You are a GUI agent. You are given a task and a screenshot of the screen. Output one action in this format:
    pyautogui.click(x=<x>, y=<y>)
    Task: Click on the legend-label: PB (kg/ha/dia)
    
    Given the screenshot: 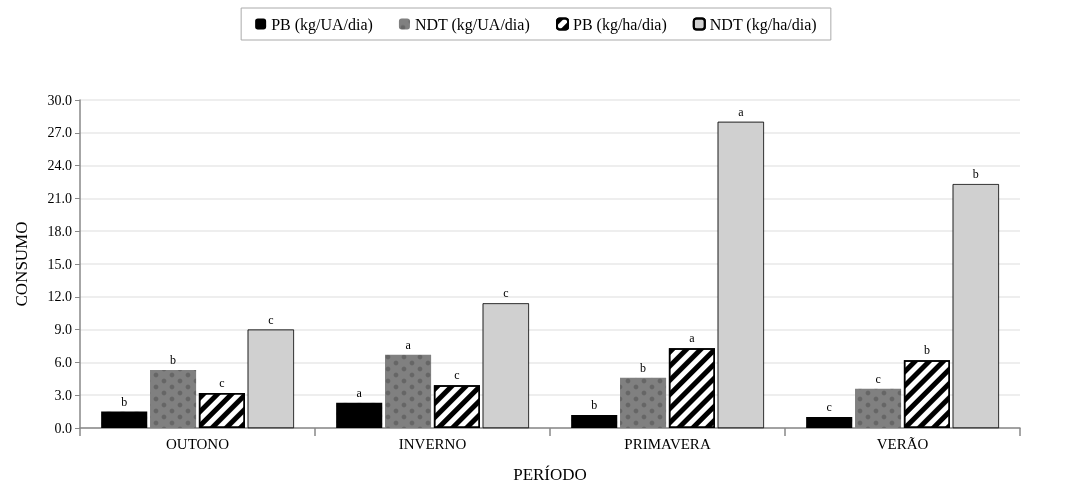 What is the action you would take?
    pyautogui.click(x=620, y=24)
    